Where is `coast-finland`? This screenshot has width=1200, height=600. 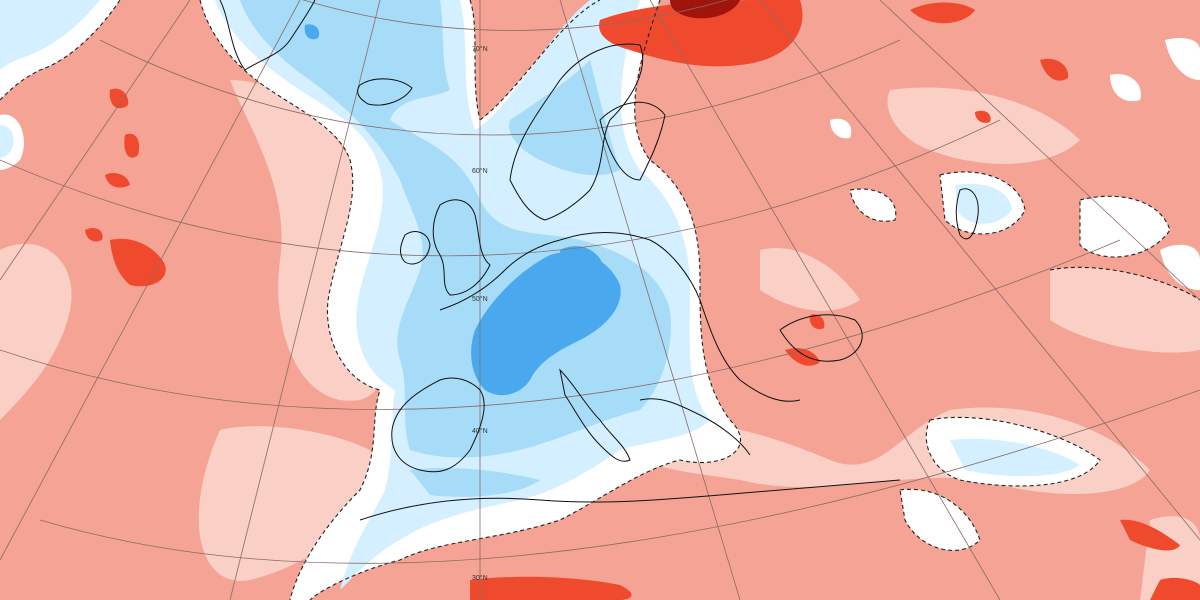 coast-finland is located at coordinates (632, 141).